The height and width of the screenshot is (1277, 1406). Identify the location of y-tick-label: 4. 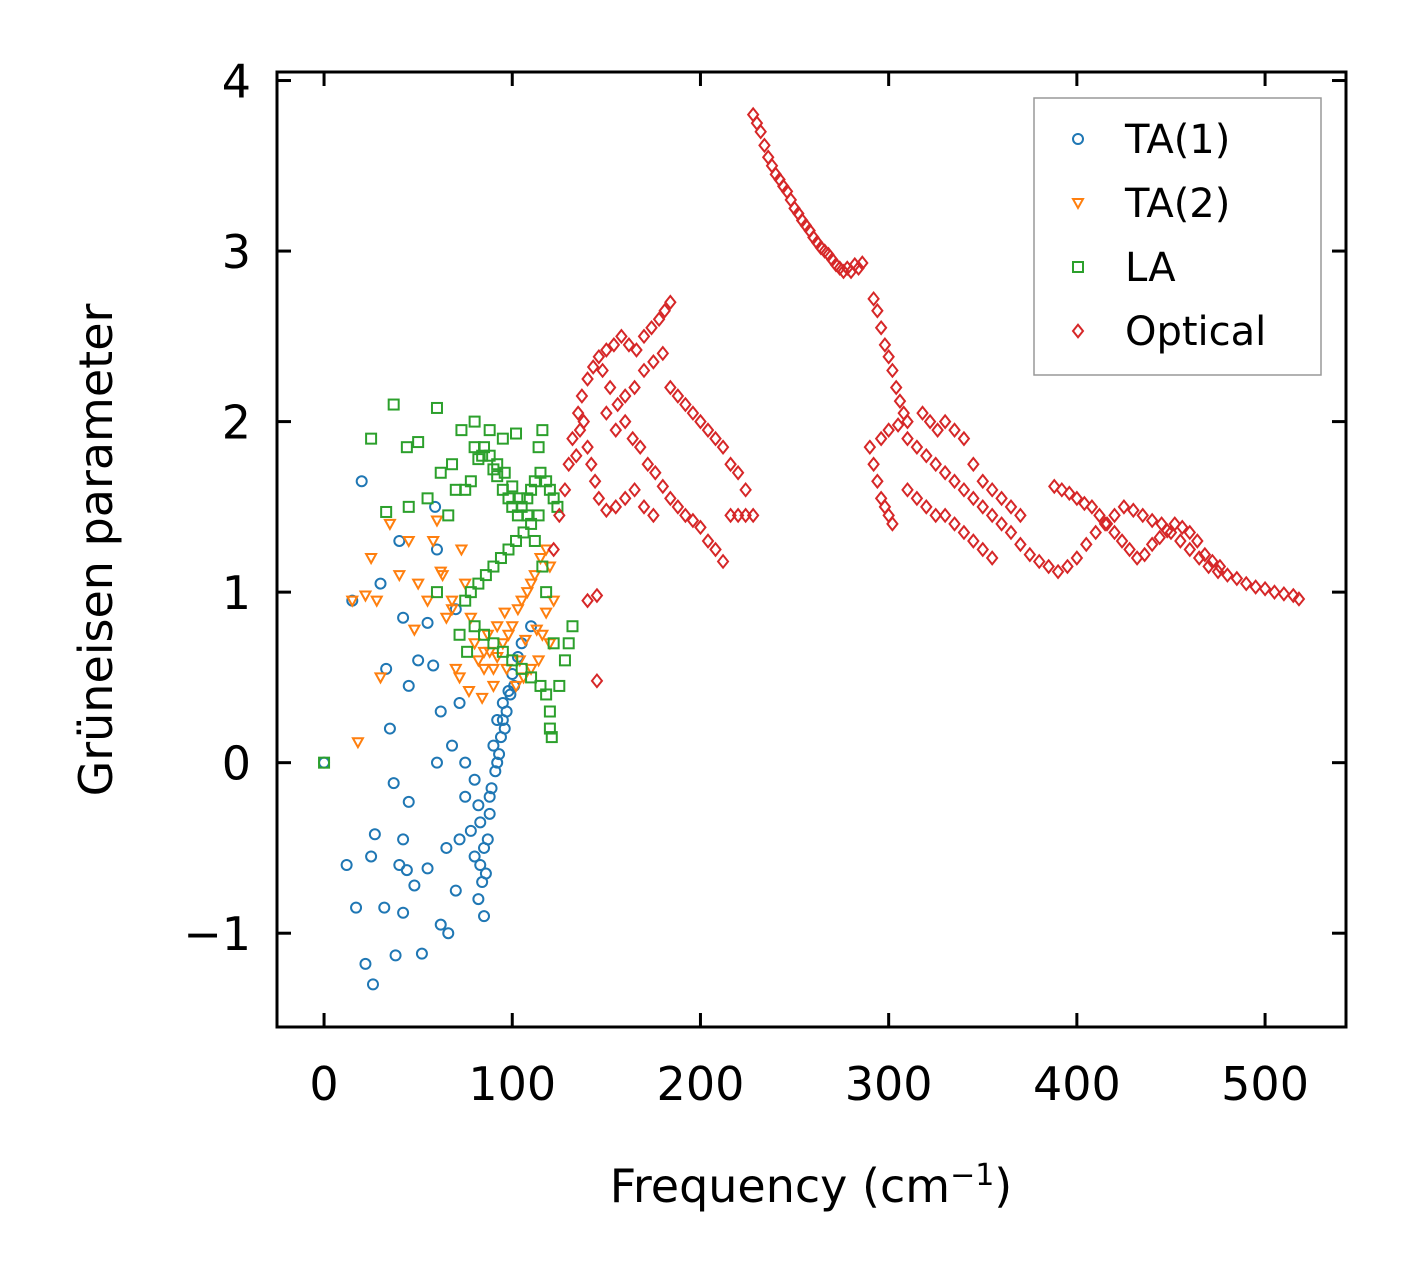
(236, 82).